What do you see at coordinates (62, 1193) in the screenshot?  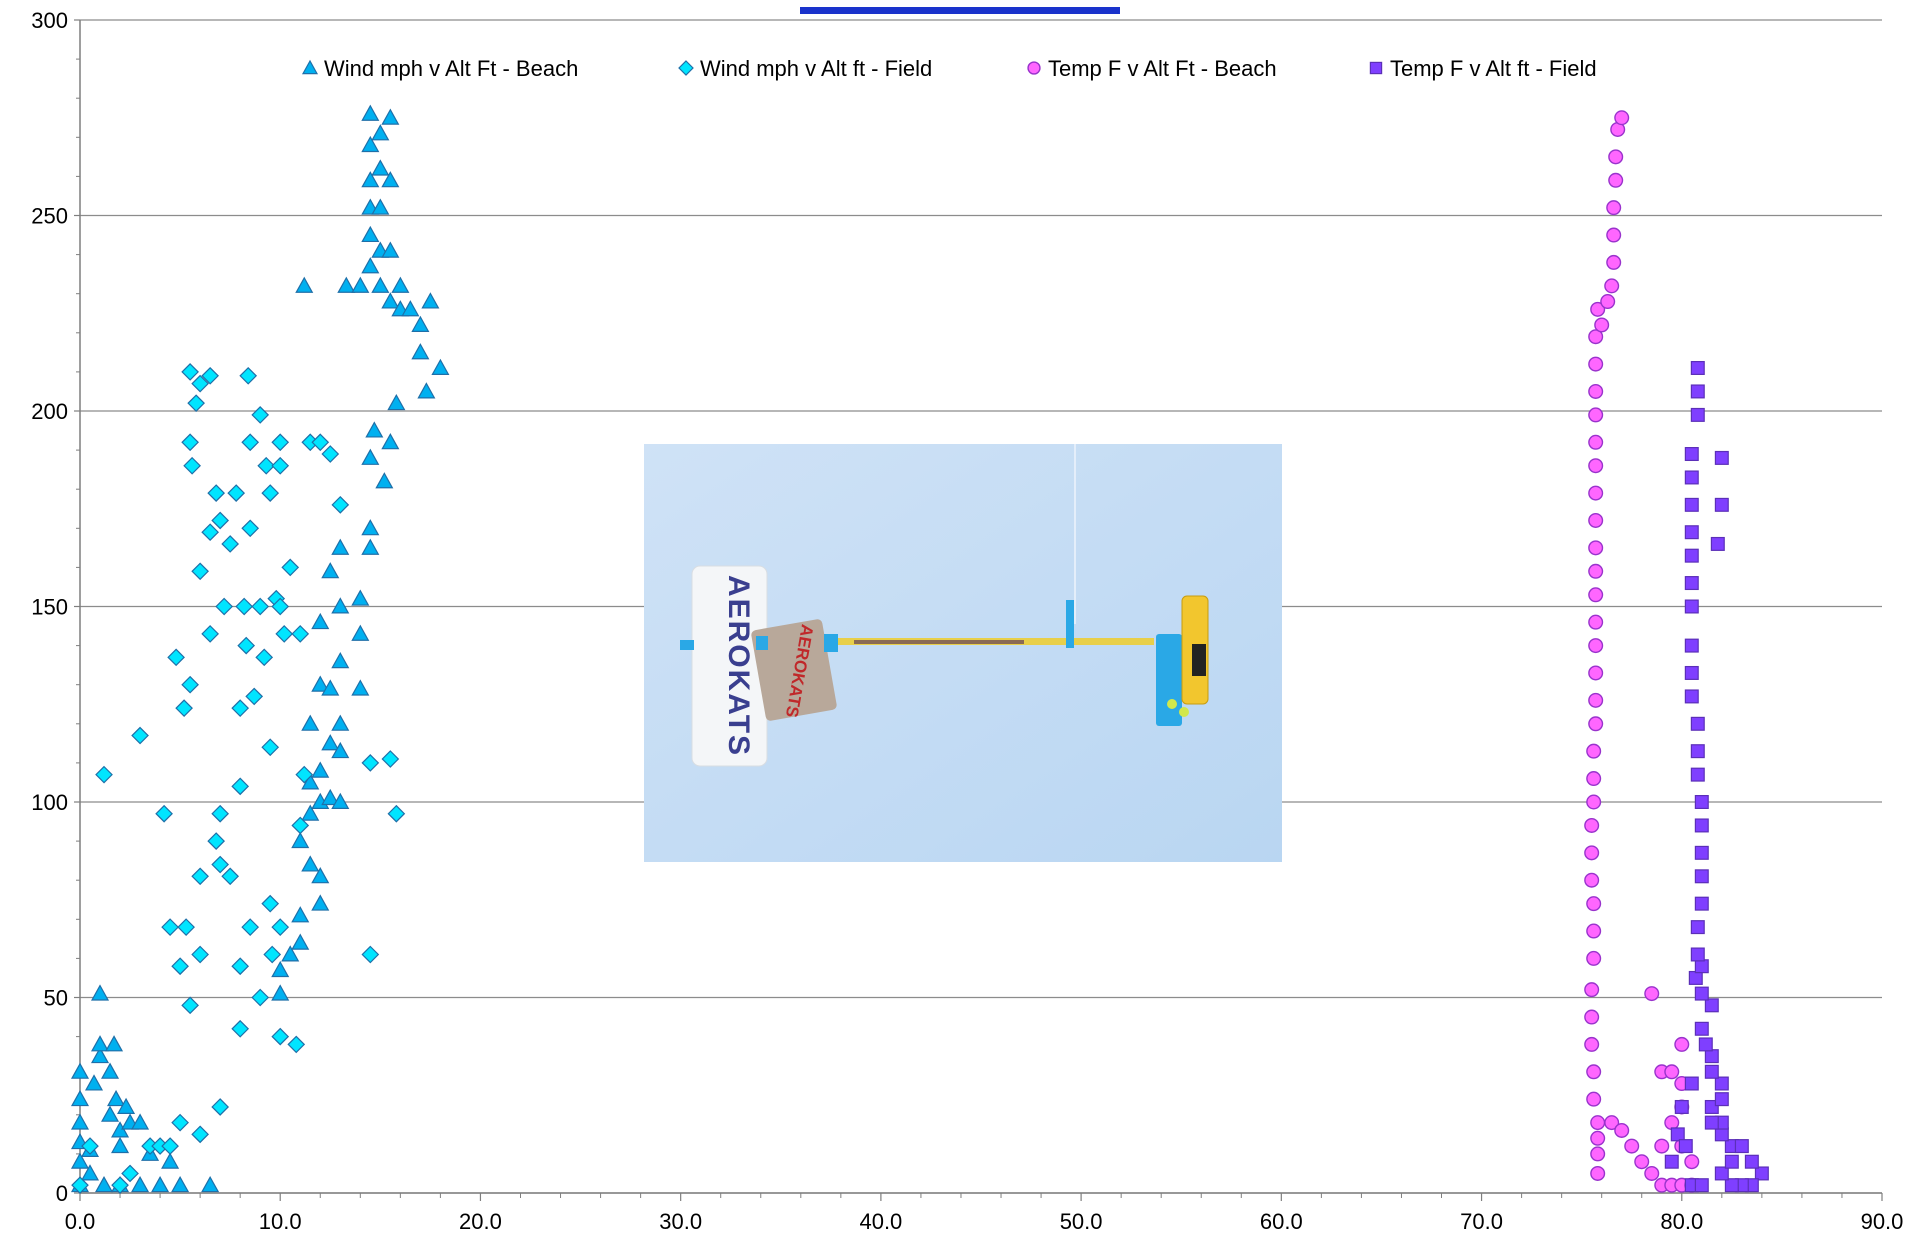 I see `y-tick-label: 0` at bounding box center [62, 1193].